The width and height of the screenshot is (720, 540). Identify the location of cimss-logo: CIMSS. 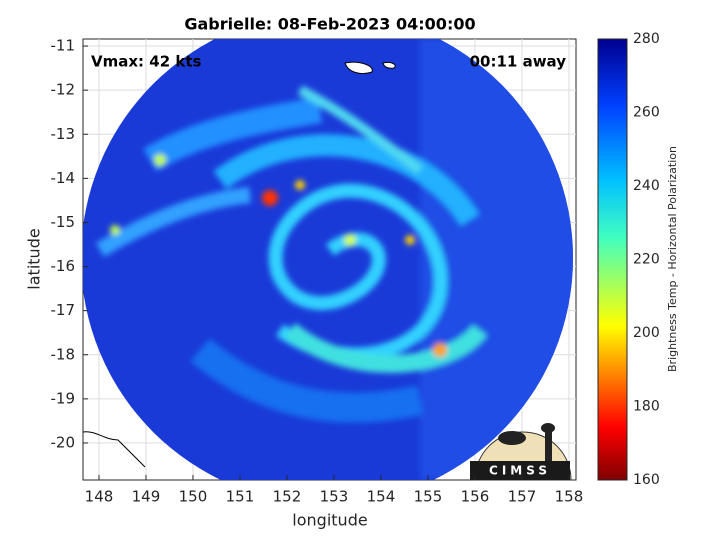
(521, 452).